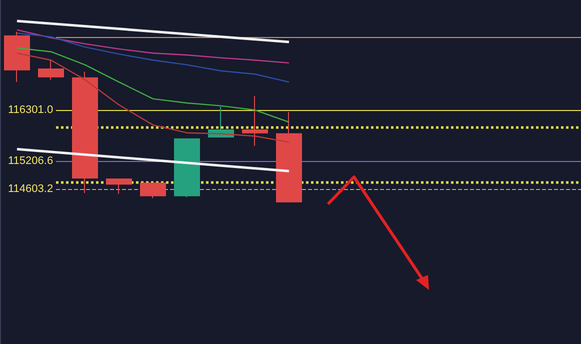 The height and width of the screenshot is (344, 581). I want to click on y-tick-label: 115206.6, so click(31, 160).